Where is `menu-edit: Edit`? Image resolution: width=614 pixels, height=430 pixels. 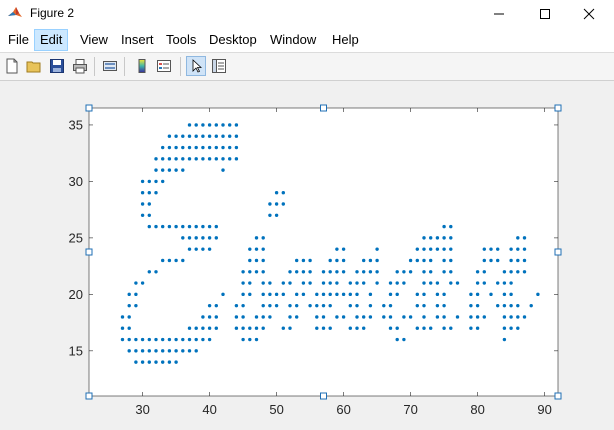 menu-edit: Edit is located at coordinates (51, 40).